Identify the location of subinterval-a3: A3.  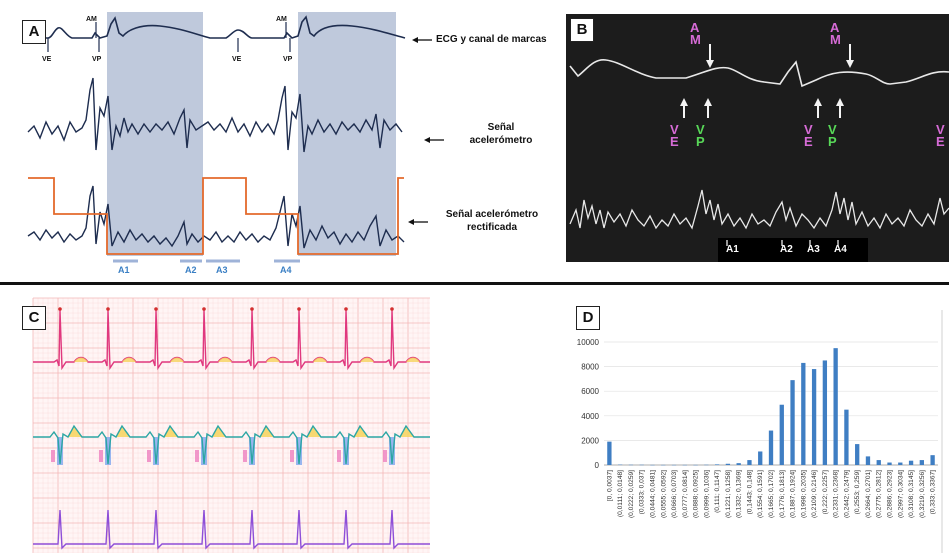
(222, 270).